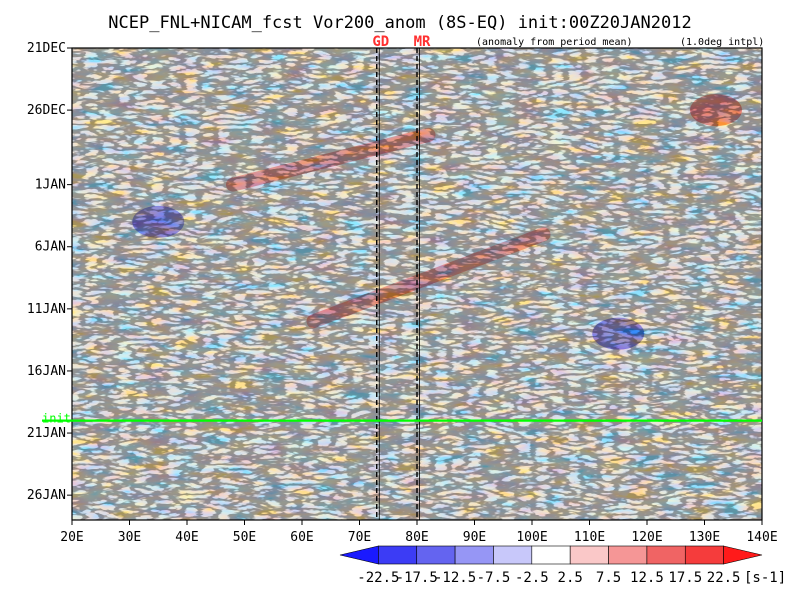 The height and width of the screenshot is (600, 800). Describe the element at coordinates (46, 48) in the screenshot. I see `y-tick-label: 21DEC` at that location.